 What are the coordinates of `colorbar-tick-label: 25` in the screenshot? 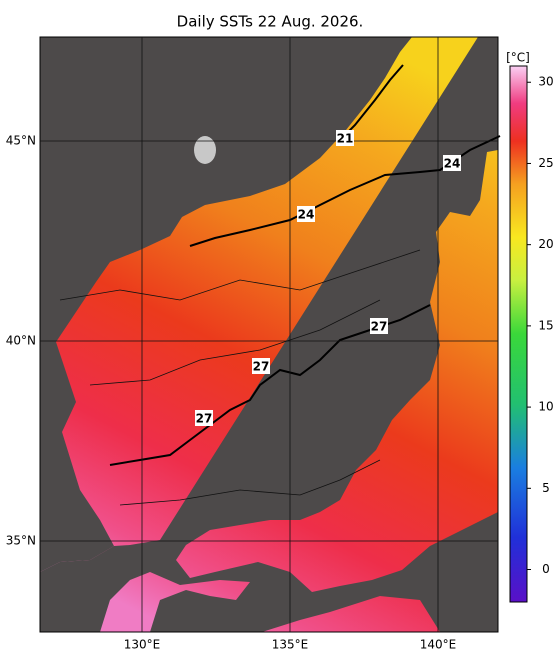 It's located at (545, 163).